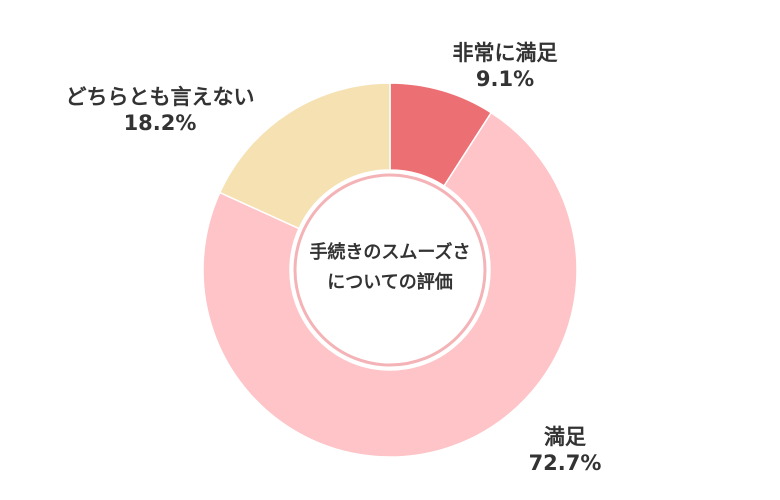  I want to click on label-satisfied-percent: 72.7%, so click(565, 463).